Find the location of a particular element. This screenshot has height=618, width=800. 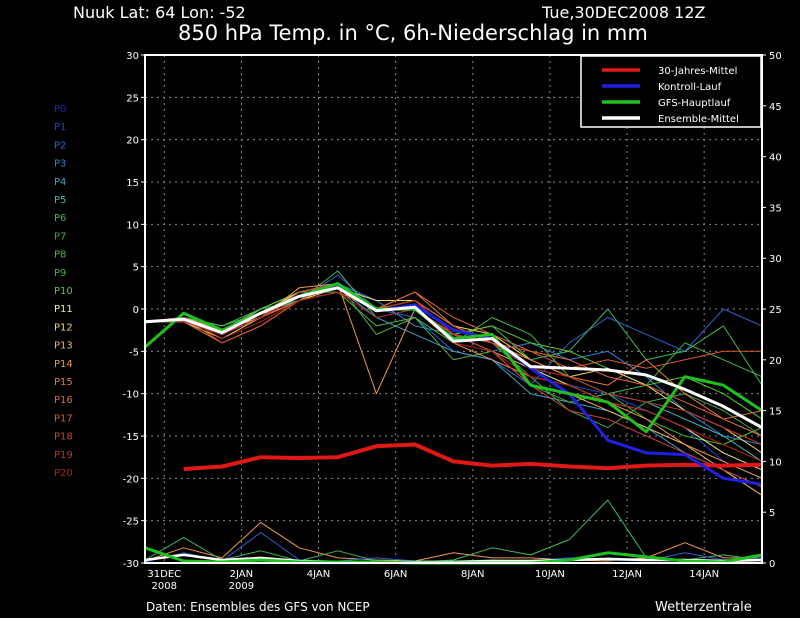

member-label-p7: P7 is located at coordinates (60, 236).